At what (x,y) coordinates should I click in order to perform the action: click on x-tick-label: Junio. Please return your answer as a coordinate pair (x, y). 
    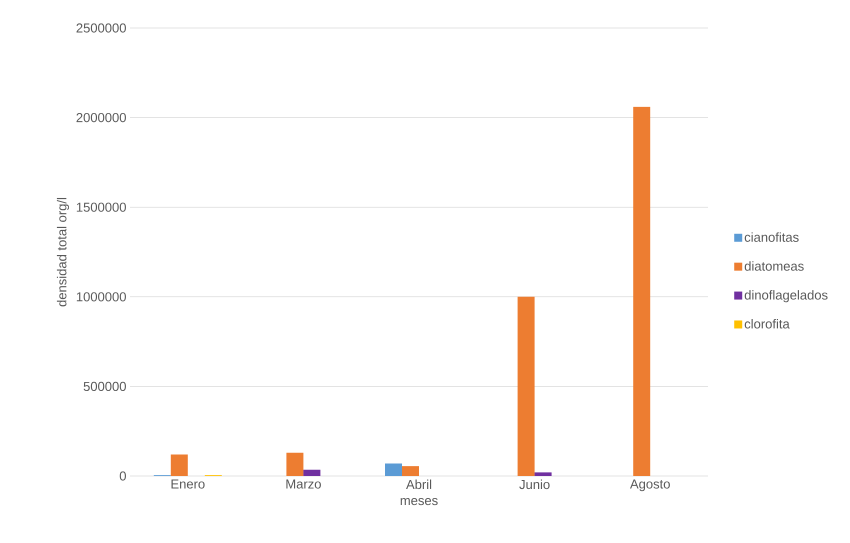
    Looking at the image, I should click on (534, 485).